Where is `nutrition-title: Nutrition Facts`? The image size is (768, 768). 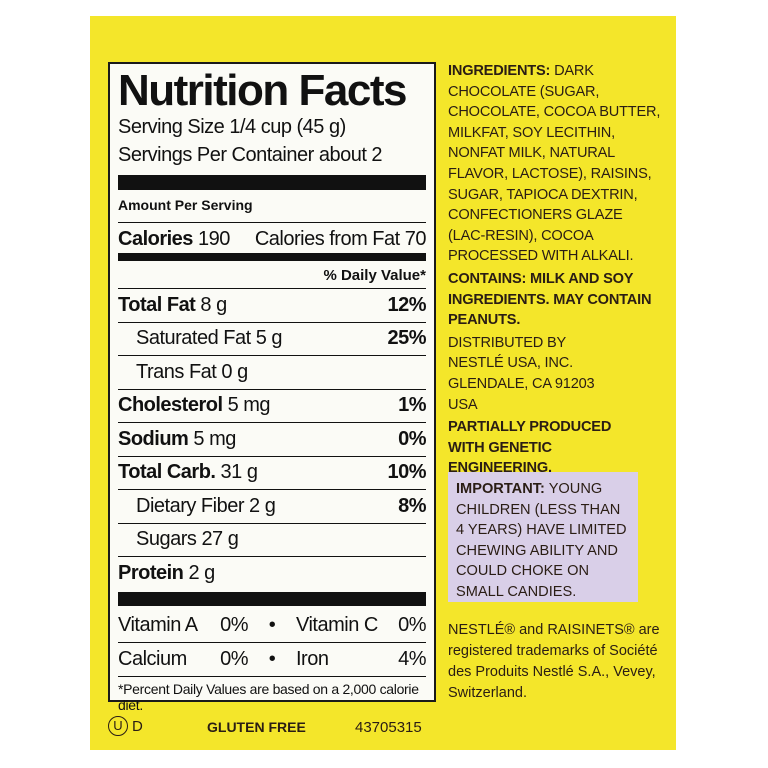
nutrition-title: Nutrition Facts is located at coordinates (262, 90).